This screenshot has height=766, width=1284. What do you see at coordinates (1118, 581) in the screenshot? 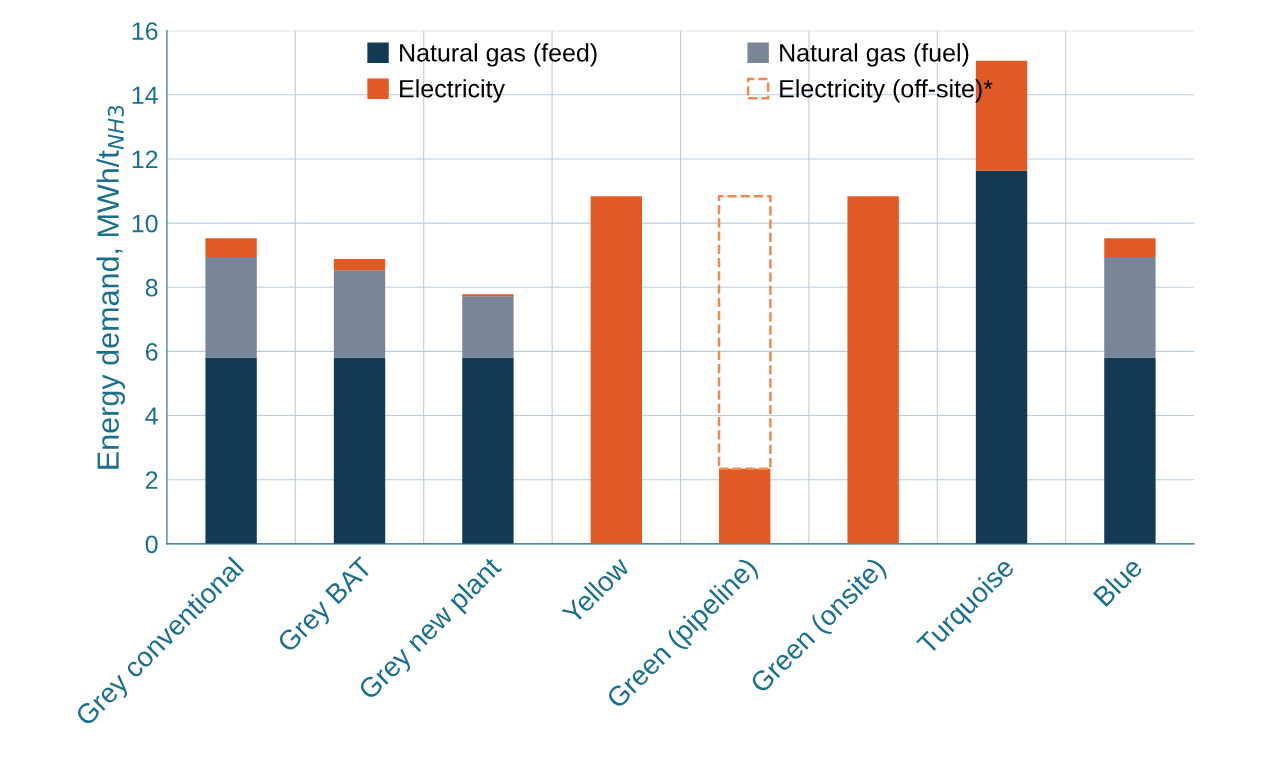
I see `x-tick-label: Blue` at bounding box center [1118, 581].